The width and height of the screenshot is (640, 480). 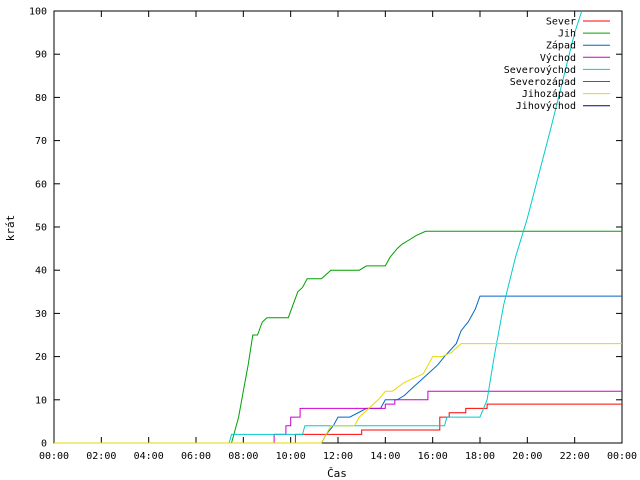 I want to click on x-tick-label: 08:00, so click(x=243, y=456).